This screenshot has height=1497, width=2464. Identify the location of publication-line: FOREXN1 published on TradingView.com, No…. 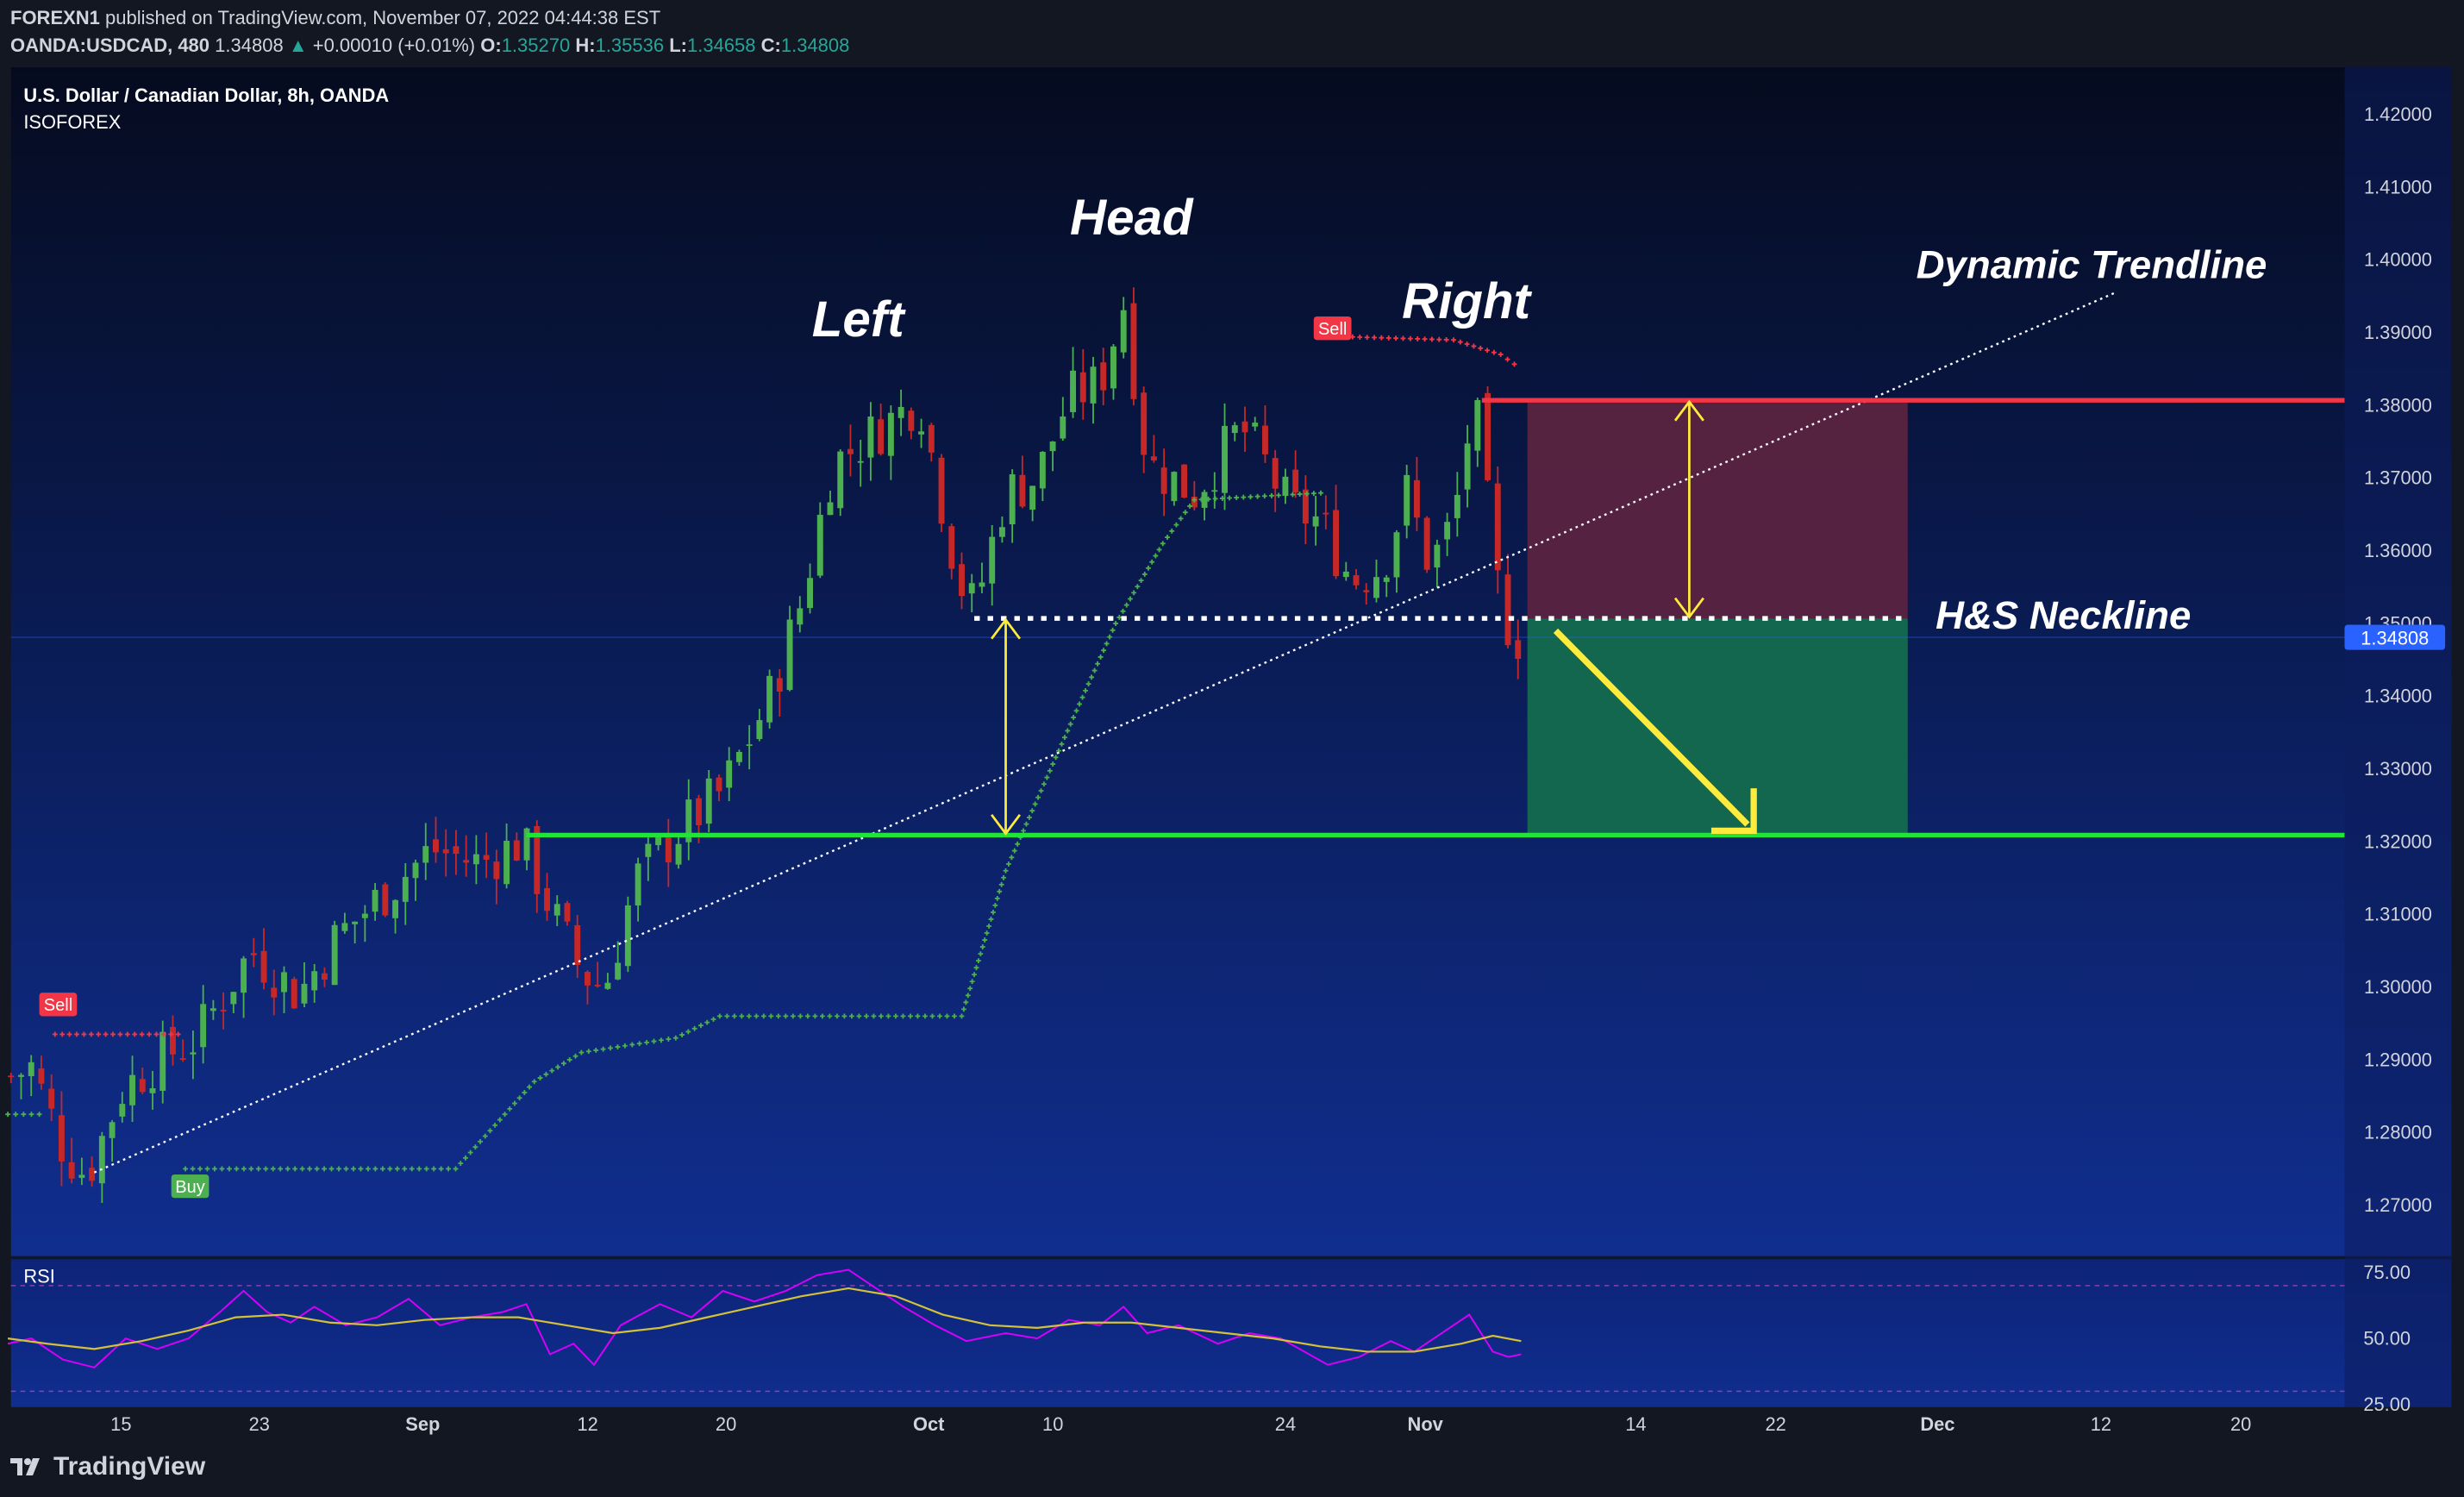
(335, 18).